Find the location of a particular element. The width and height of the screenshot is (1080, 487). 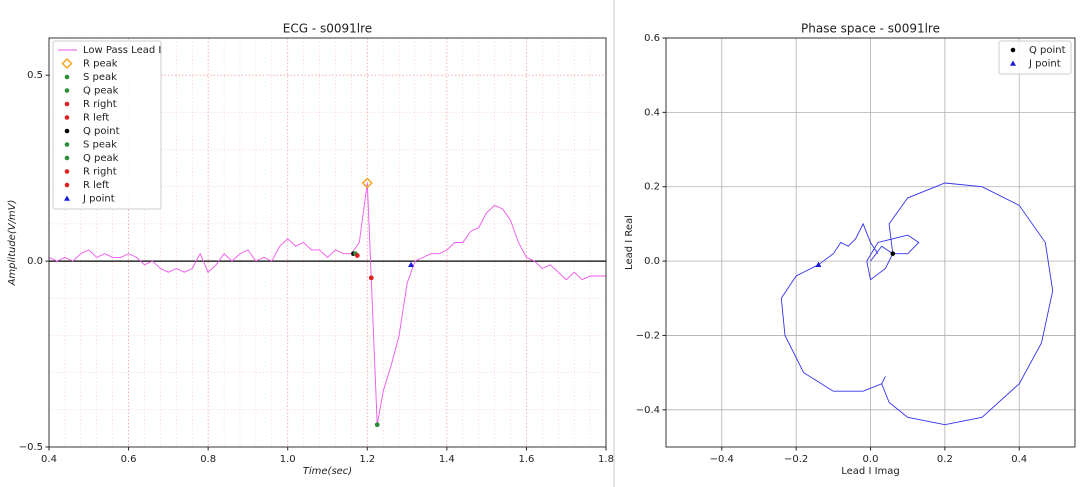

legend-label: Low Pass Lead I is located at coordinates (122, 50).